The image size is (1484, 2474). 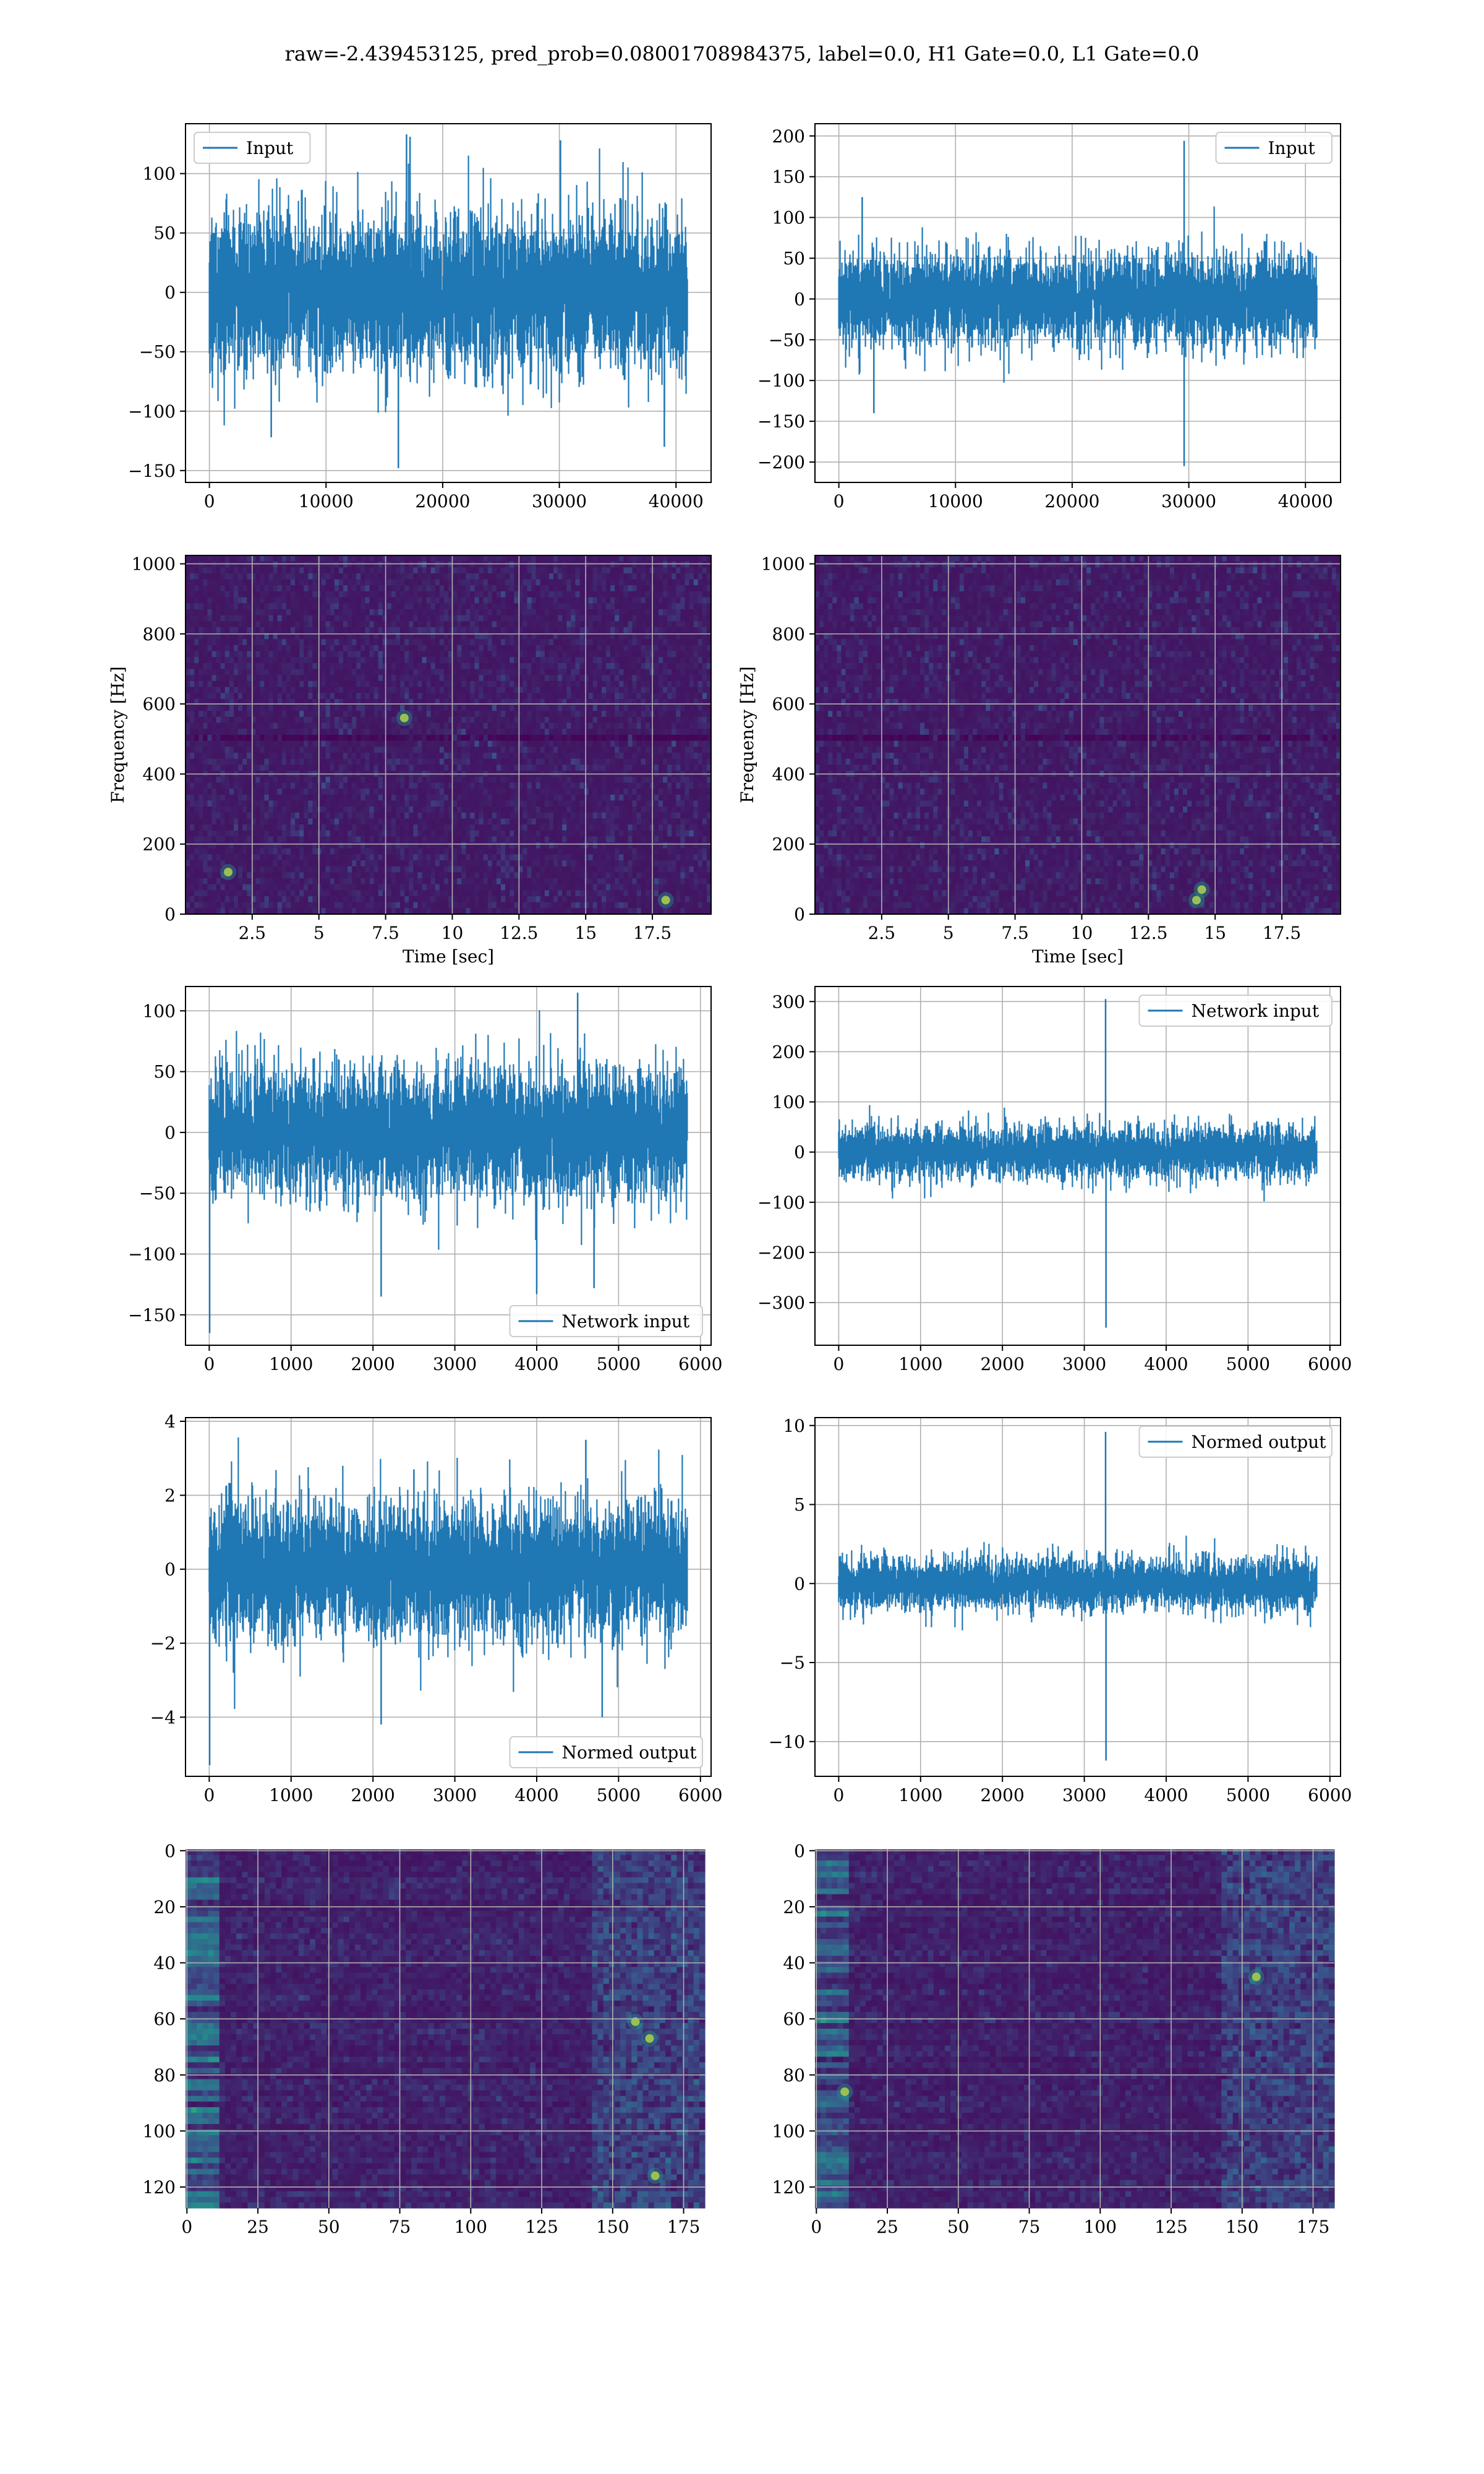 What do you see at coordinates (159, 774) in the screenshot?
I see `y-tick-label: 400` at bounding box center [159, 774].